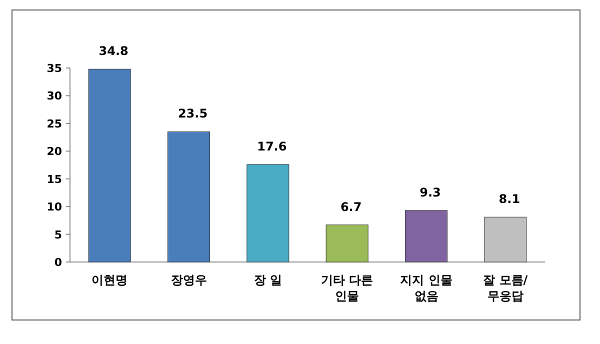 The image size is (600, 344). Describe the element at coordinates (272, 146) in the screenshot. I see `data-label: 17.6` at that location.